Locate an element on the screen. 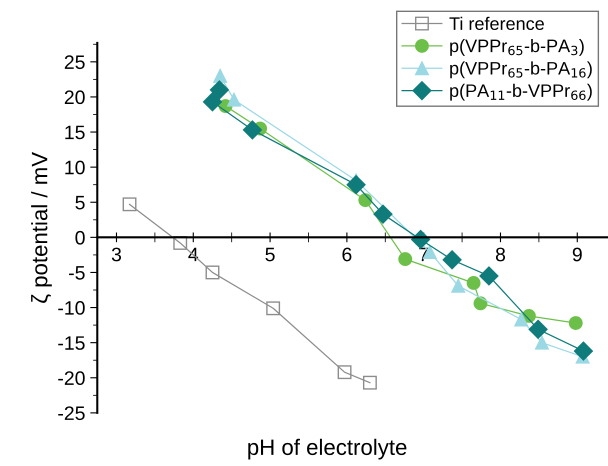  legend-label: p(VPPr$_{65}$-b-PA$_{3}$) is located at coordinates (517, 47).